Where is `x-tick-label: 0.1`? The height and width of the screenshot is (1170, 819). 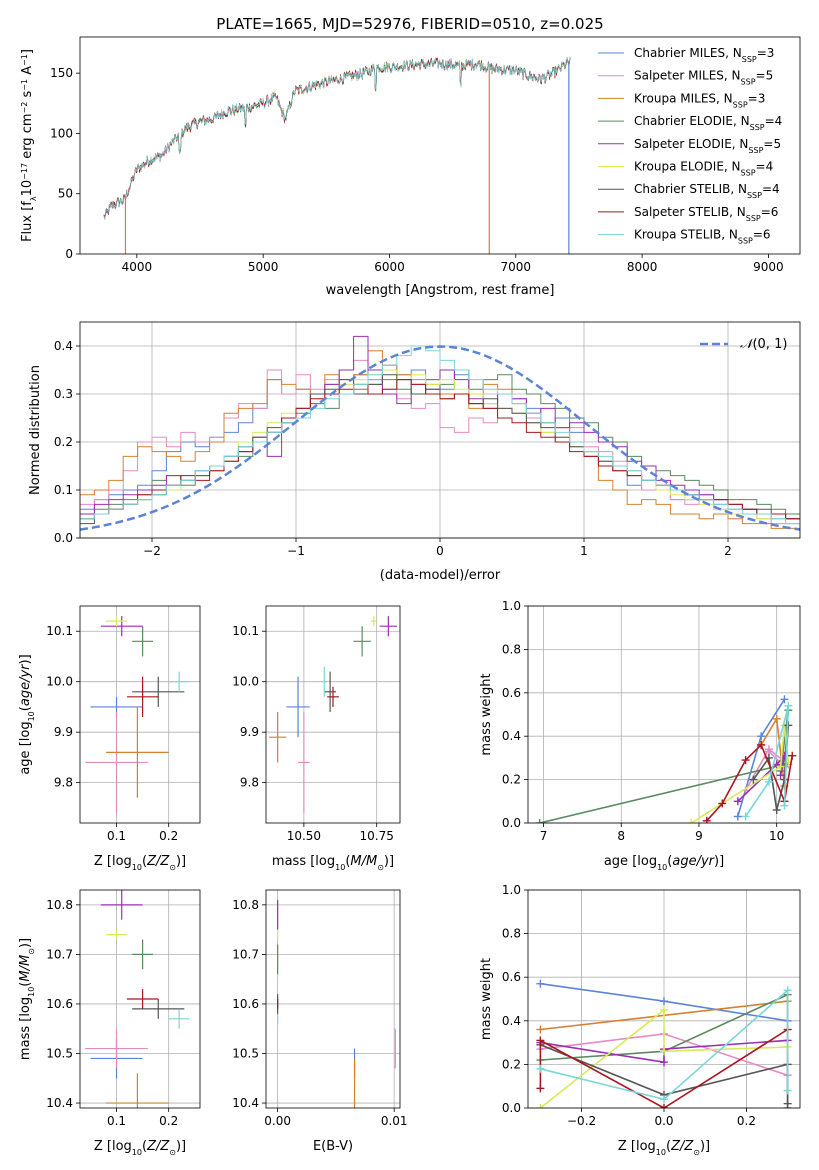
x-tick-label: 0.1 is located at coordinates (116, 836).